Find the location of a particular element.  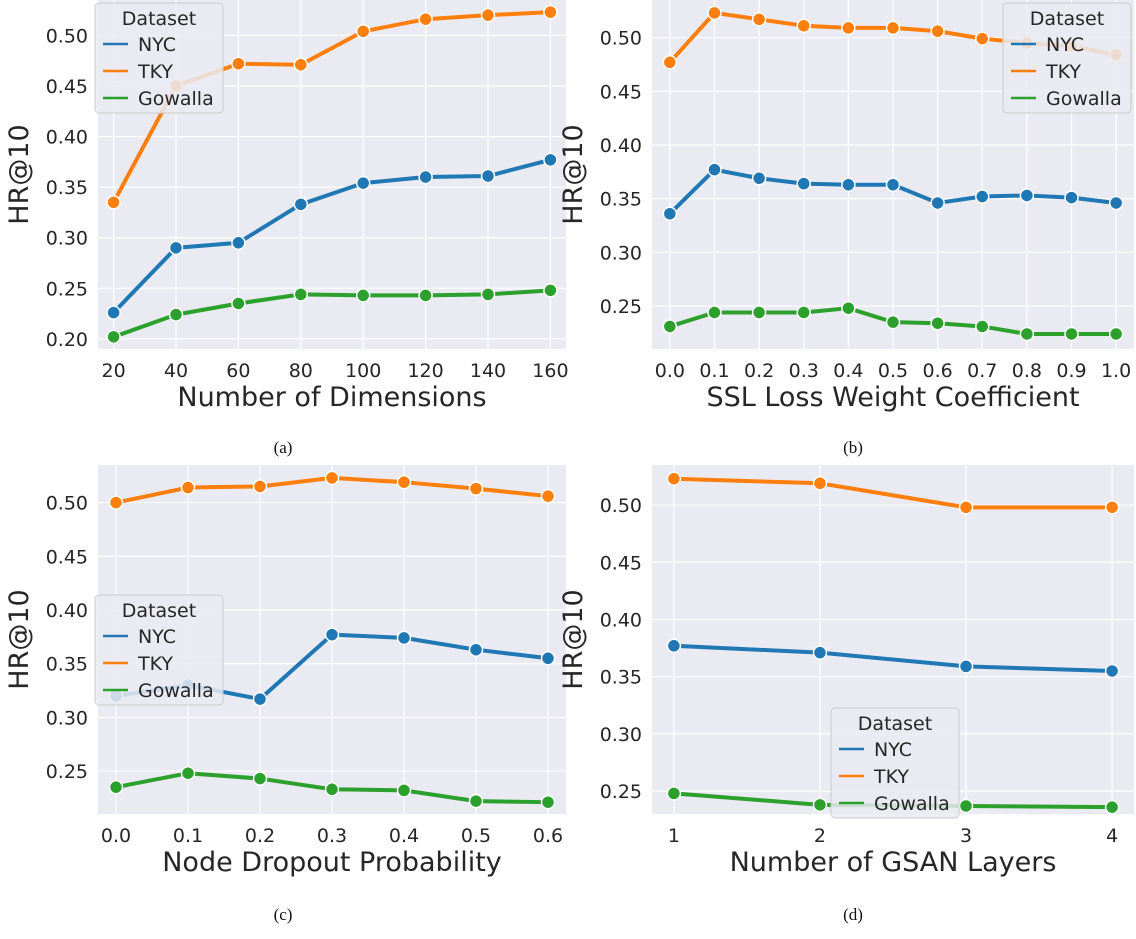

panel-caption: (d) is located at coordinates (853, 914).